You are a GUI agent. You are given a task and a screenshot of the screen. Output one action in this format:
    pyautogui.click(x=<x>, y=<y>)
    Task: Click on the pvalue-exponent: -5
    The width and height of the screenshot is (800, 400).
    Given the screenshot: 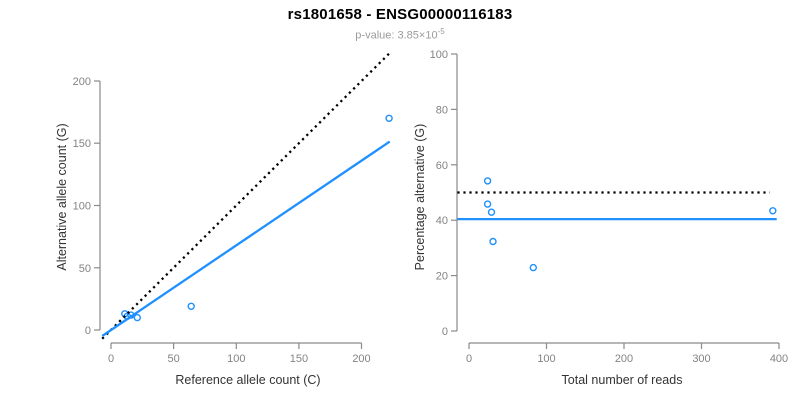 What is the action you would take?
    pyautogui.click(x=441, y=31)
    